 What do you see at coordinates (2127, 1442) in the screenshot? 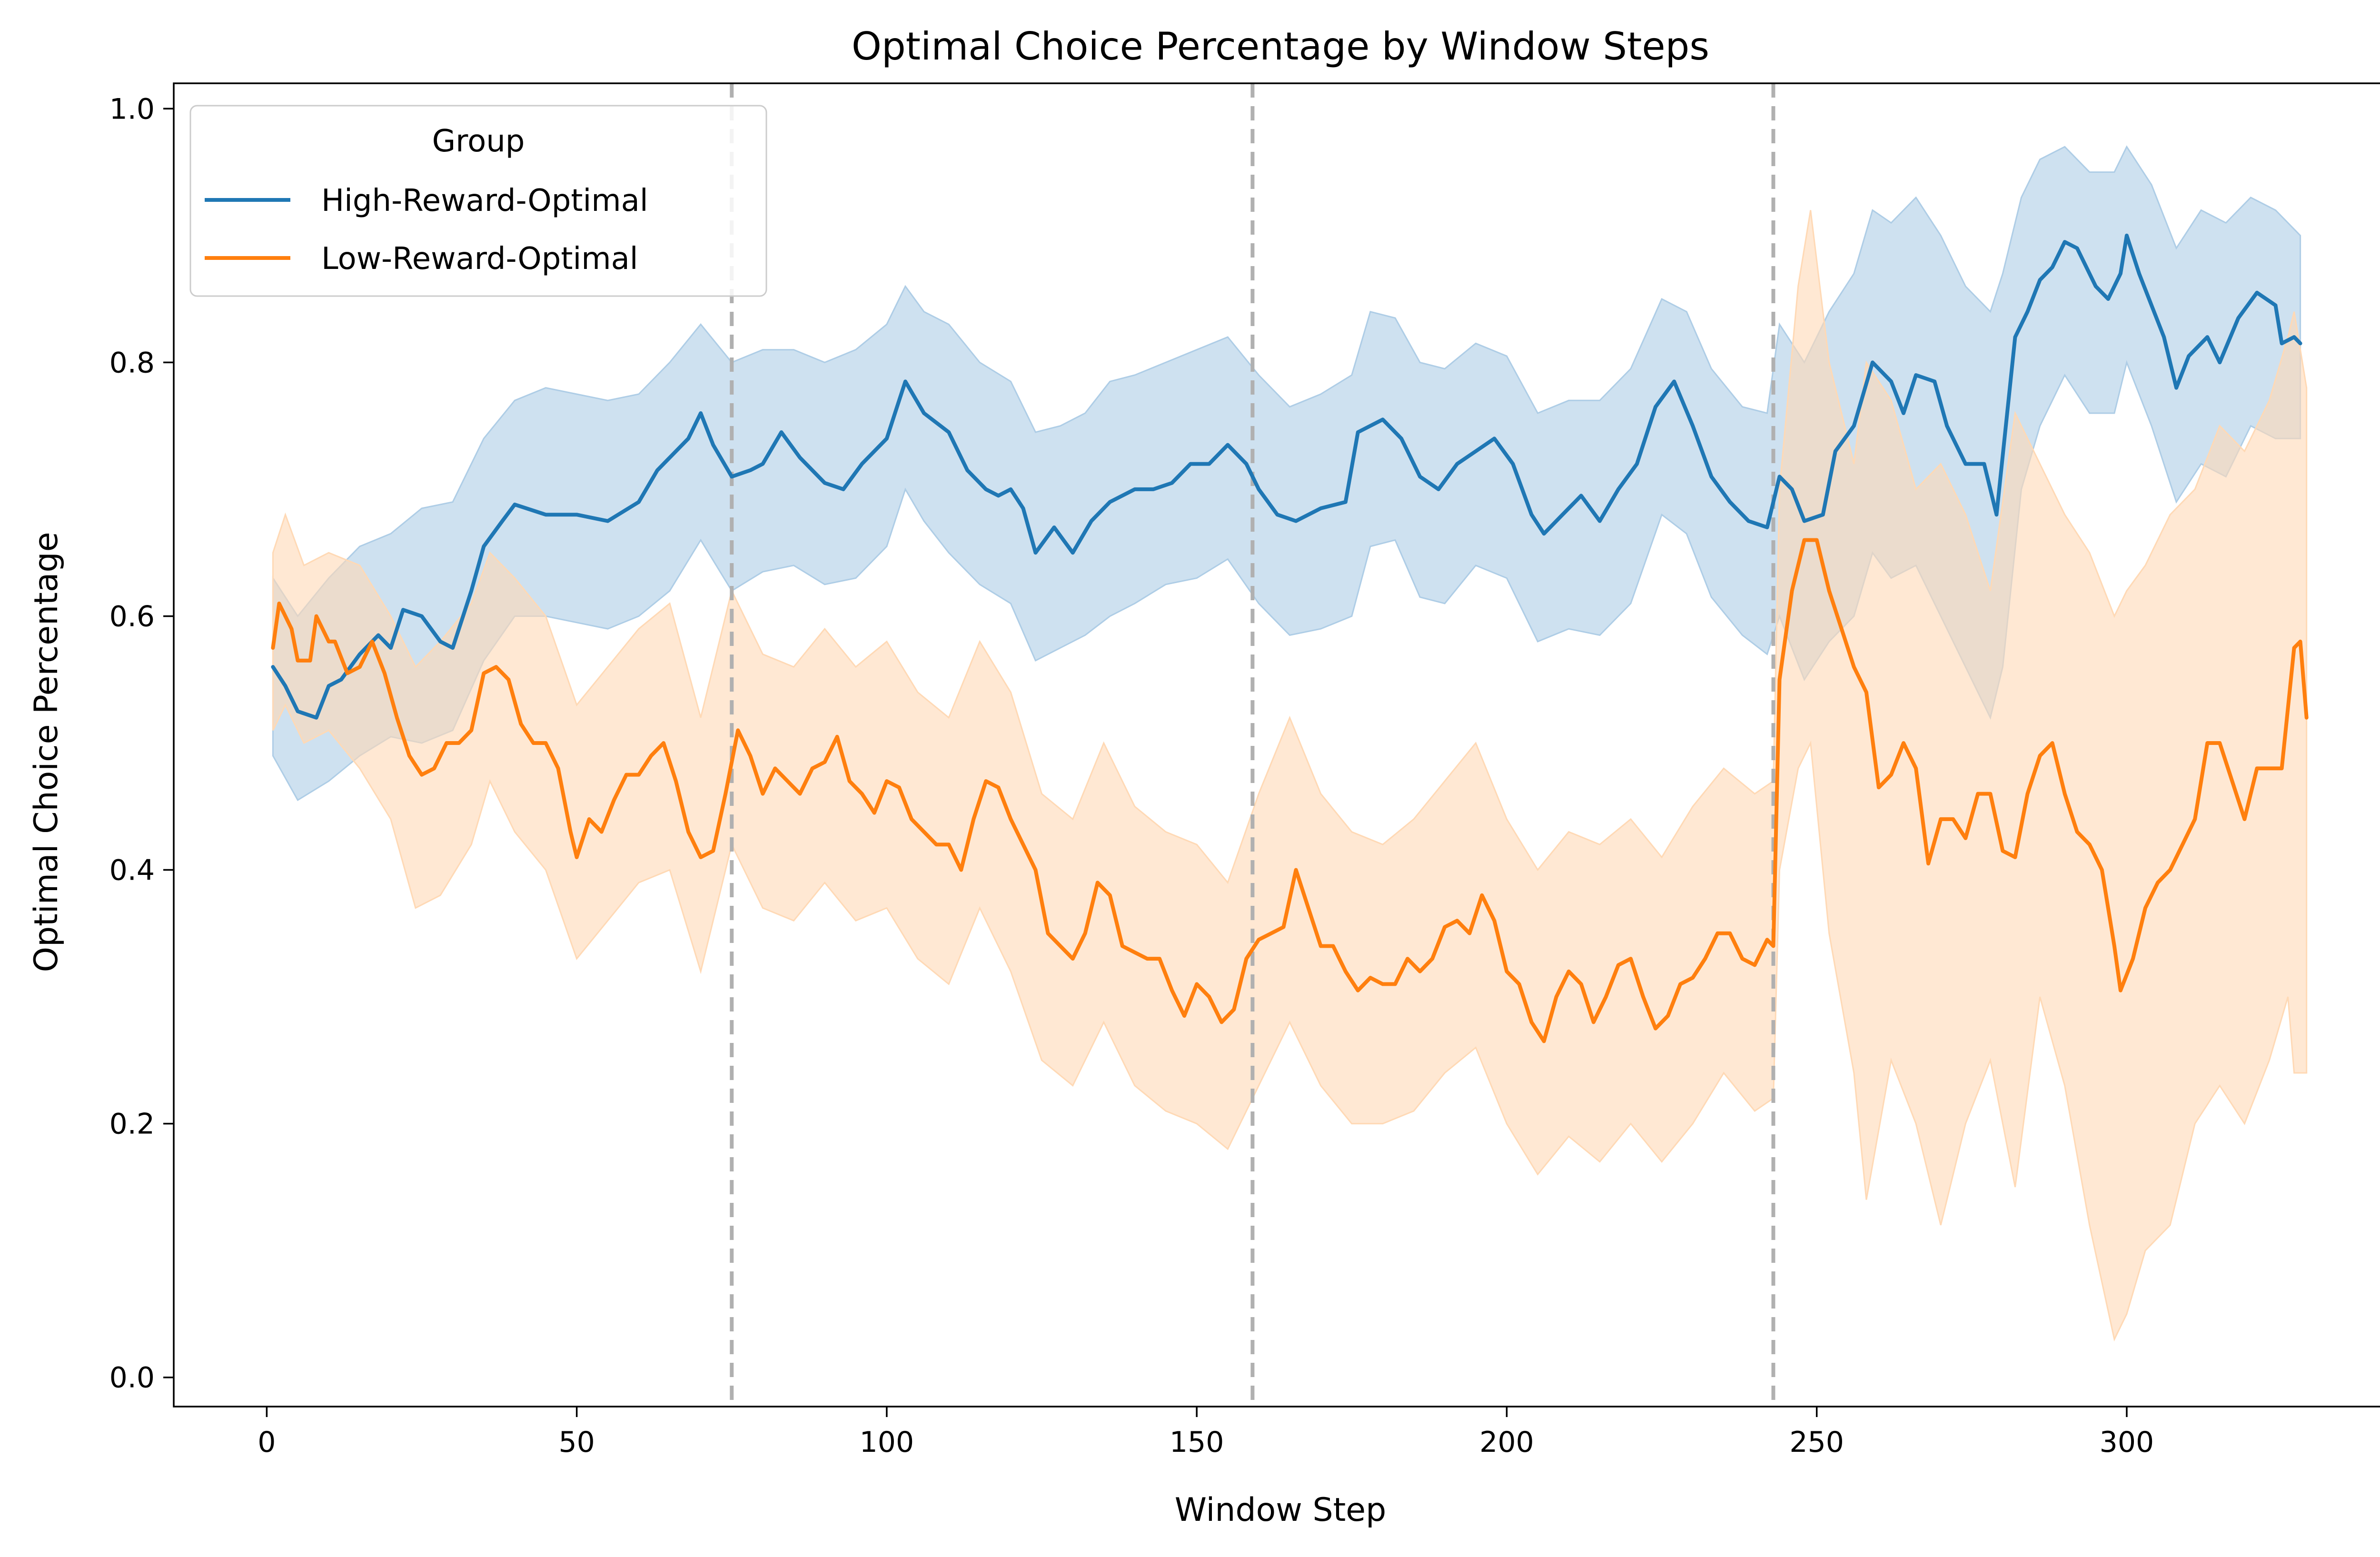
I see `x-tick-label: 300` at bounding box center [2127, 1442].